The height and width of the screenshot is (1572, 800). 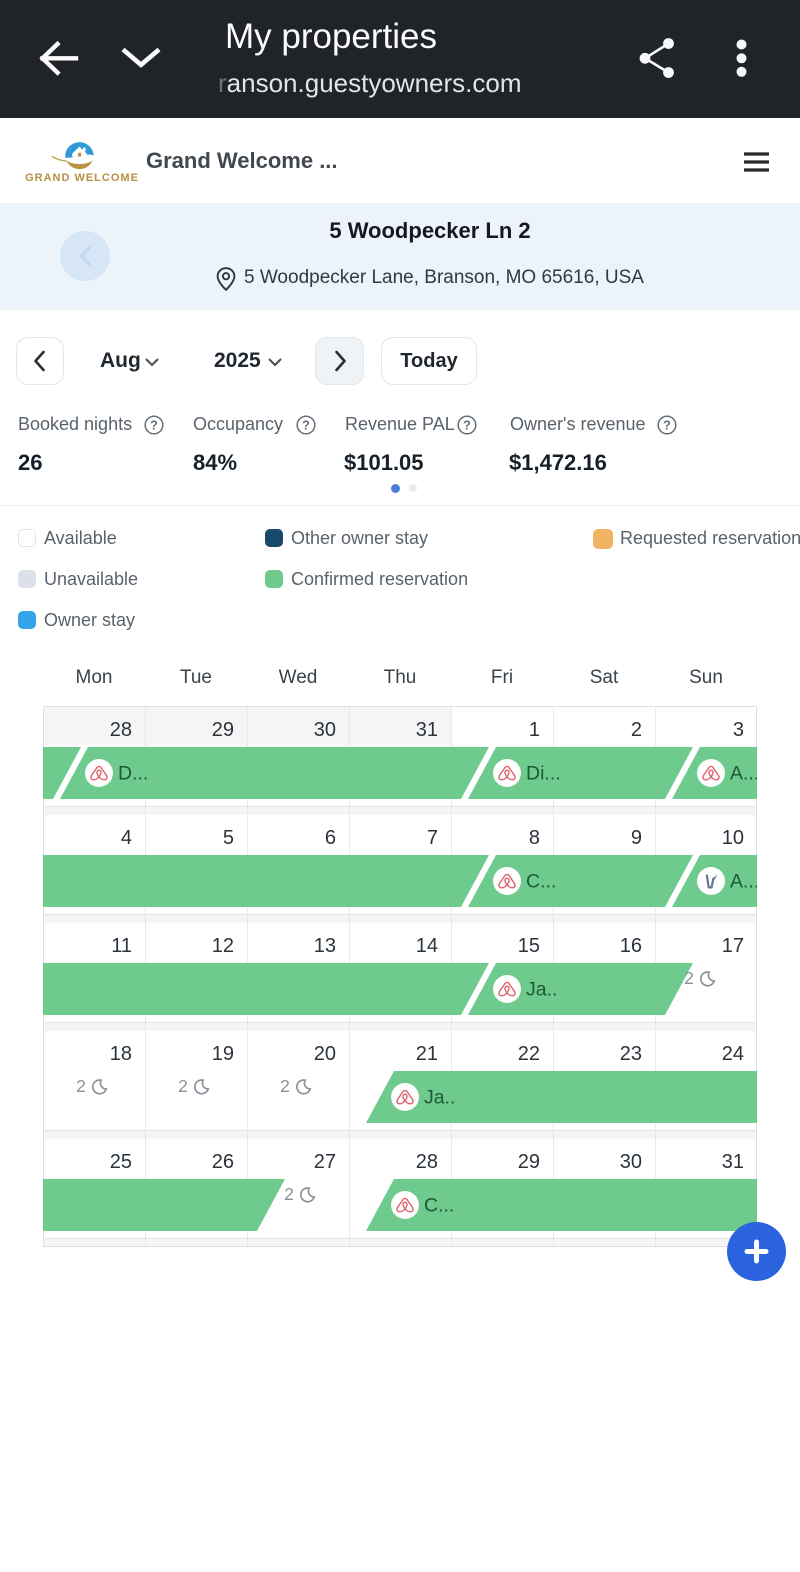 I want to click on svg-text: 8, so click(x=534, y=838).